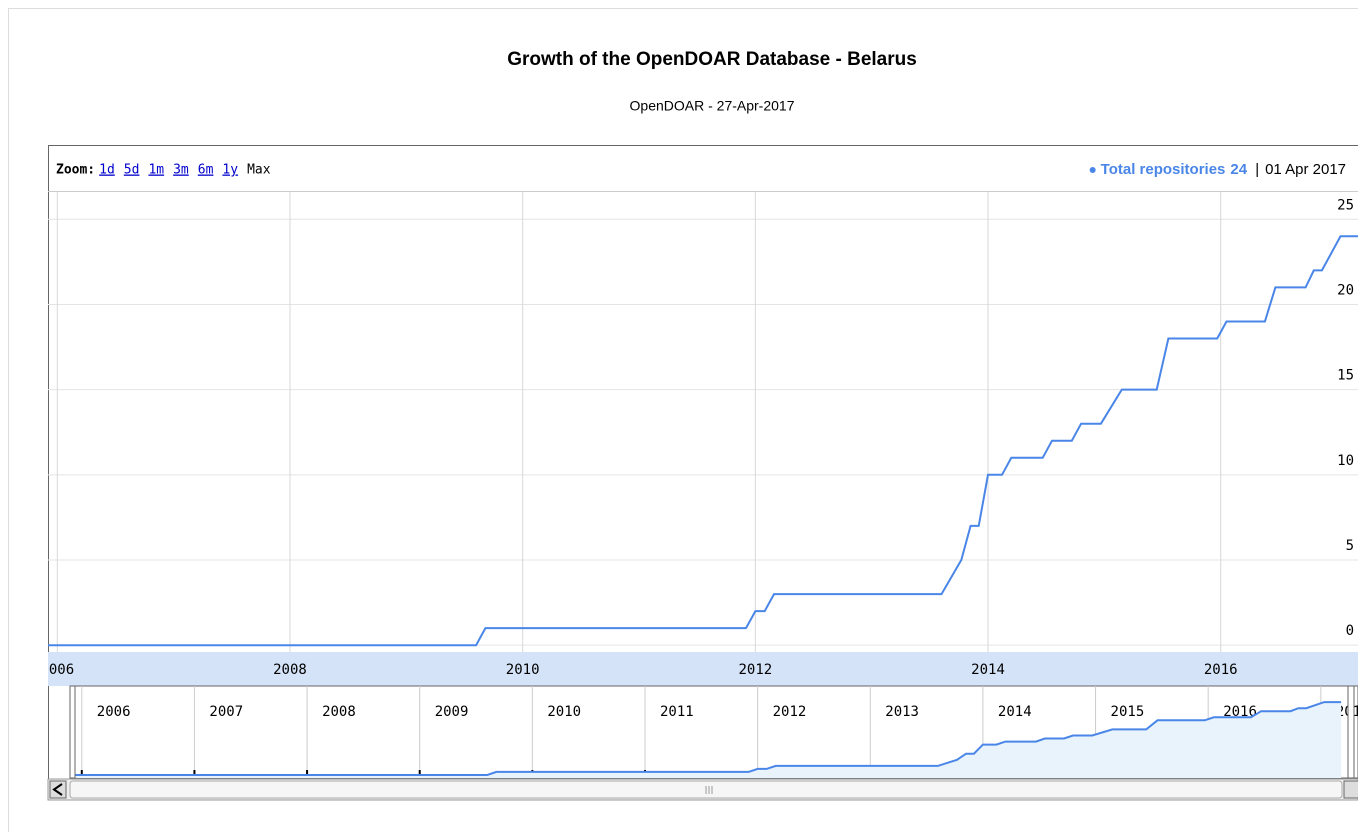  Describe the element at coordinates (230, 170) in the screenshot. I see `zoom-link: 1y` at that location.